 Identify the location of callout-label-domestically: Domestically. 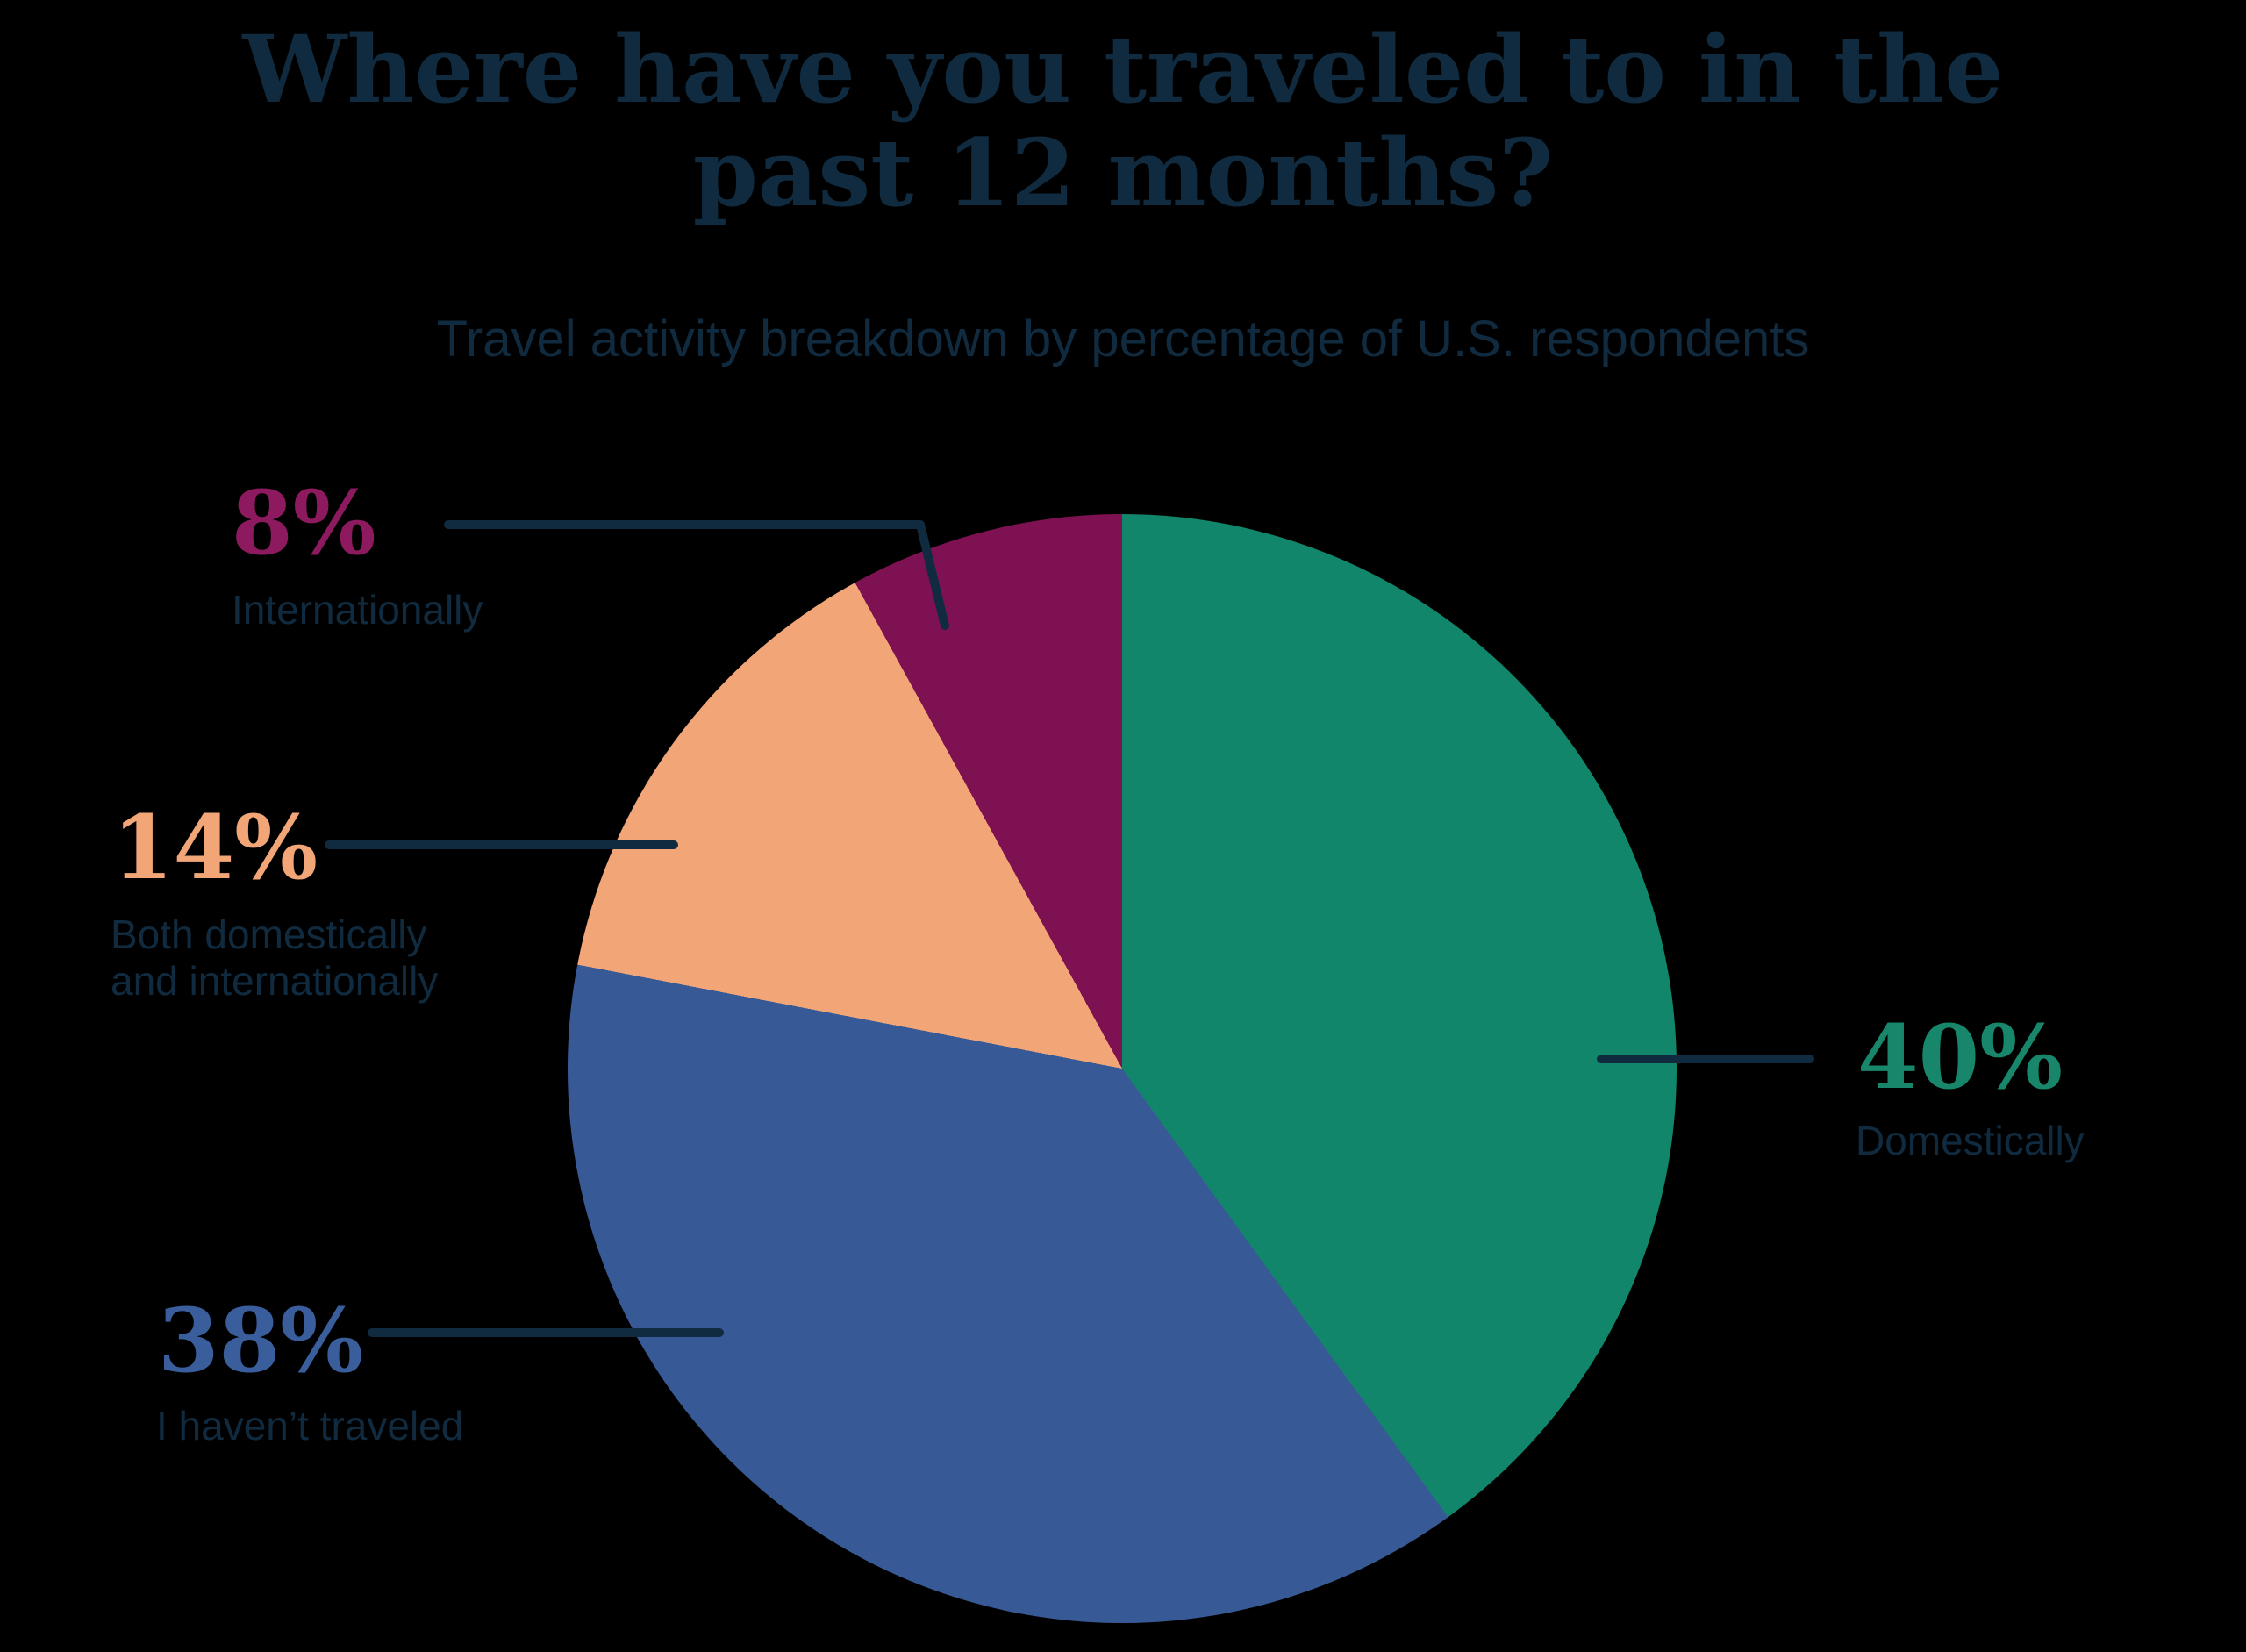
(1970, 1140).